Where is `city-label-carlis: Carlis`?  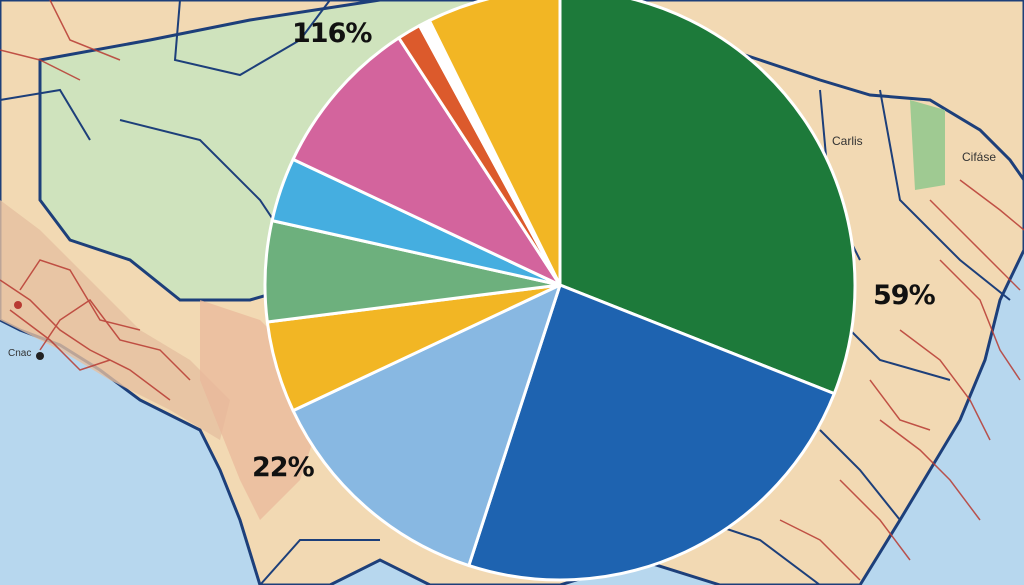 city-label-carlis: Carlis is located at coordinates (847, 141).